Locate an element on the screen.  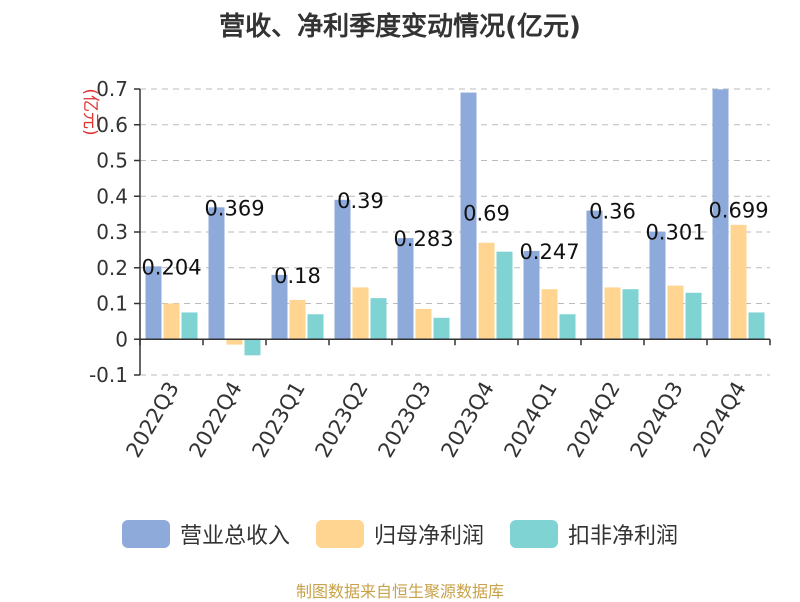
data-label: 0.247 is located at coordinates (549, 252).